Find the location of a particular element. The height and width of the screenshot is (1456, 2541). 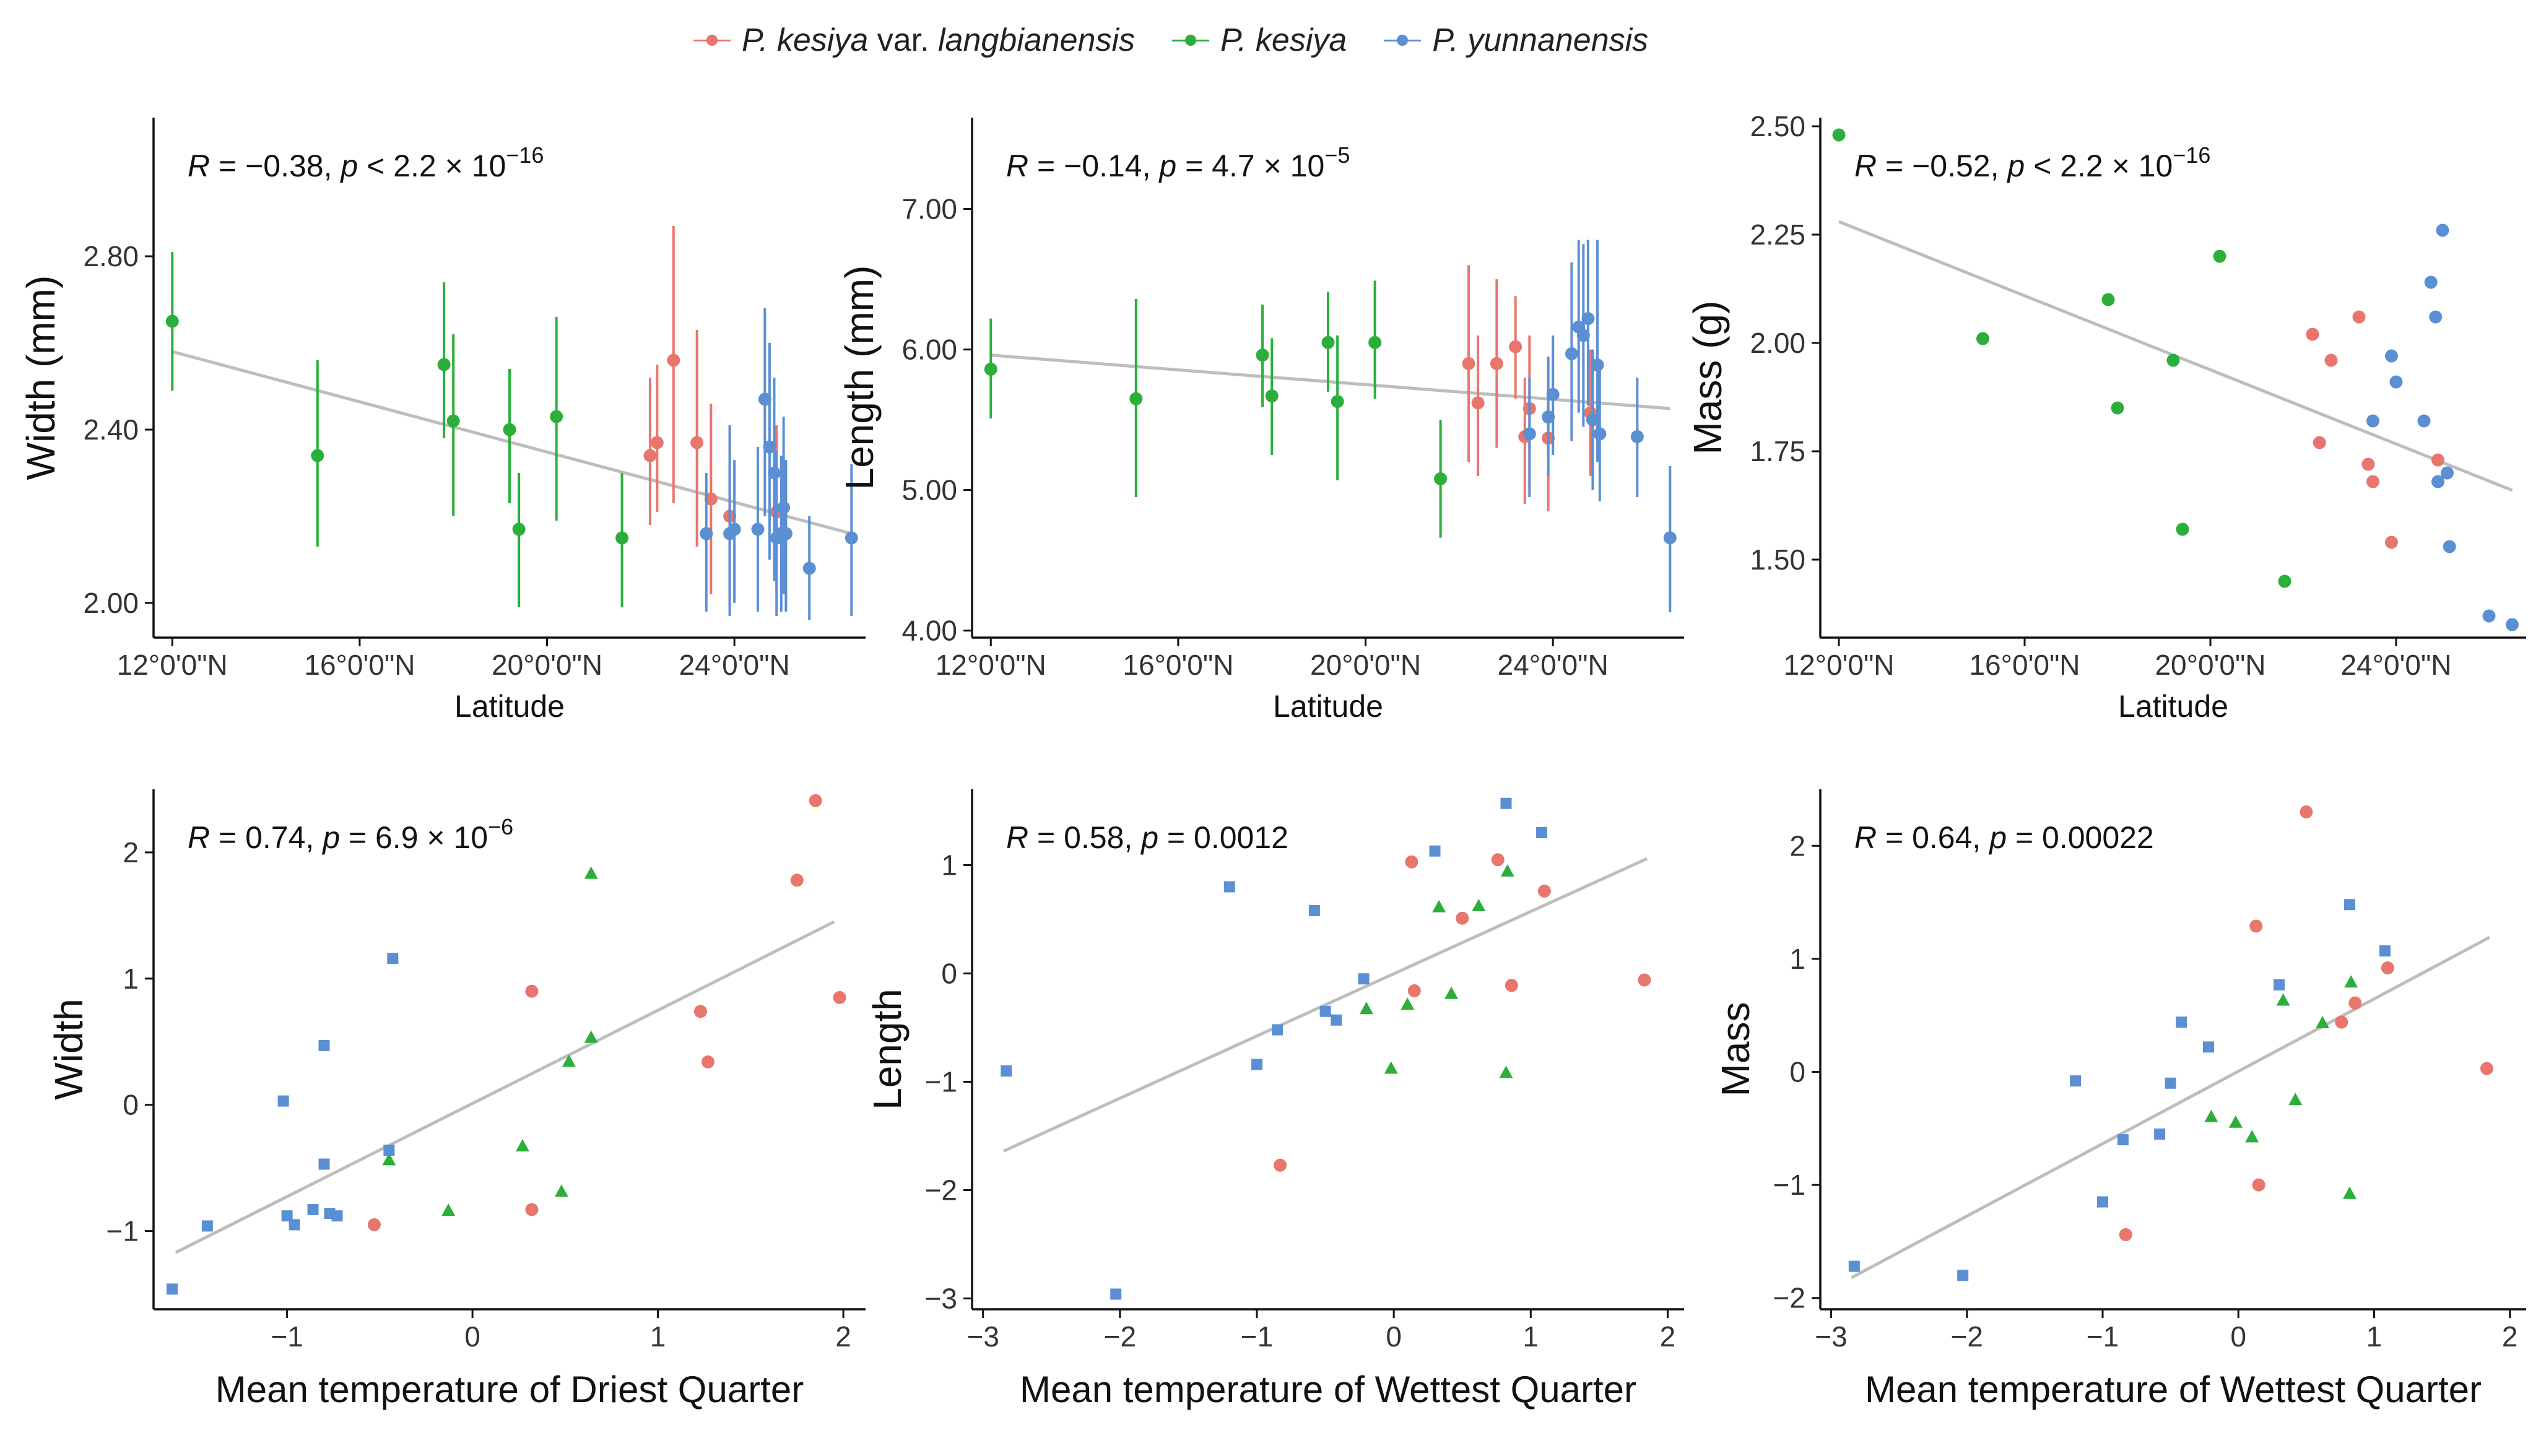

legend-label-kesiya: P. kesiya is located at coordinates (1283, 40).